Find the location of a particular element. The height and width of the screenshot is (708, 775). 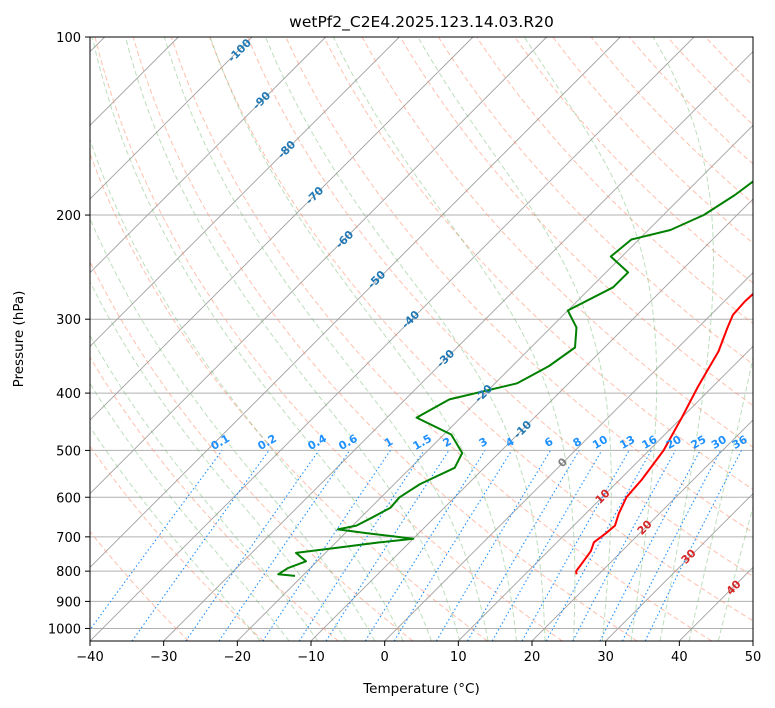

mixing-ratio-label: 0.2 is located at coordinates (267, 442).